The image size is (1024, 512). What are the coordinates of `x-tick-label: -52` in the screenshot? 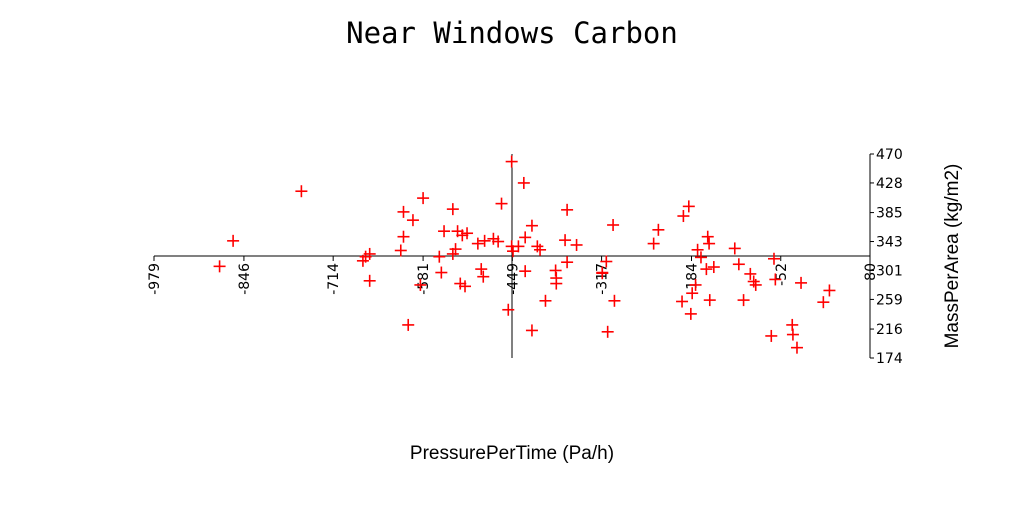 It's located at (782, 274).